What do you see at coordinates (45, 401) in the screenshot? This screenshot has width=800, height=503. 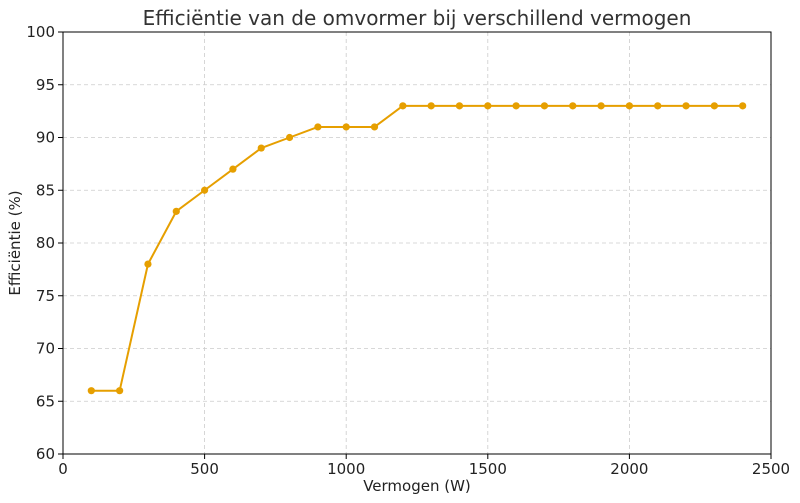 I see `y-tick-label: 65` at bounding box center [45, 401].